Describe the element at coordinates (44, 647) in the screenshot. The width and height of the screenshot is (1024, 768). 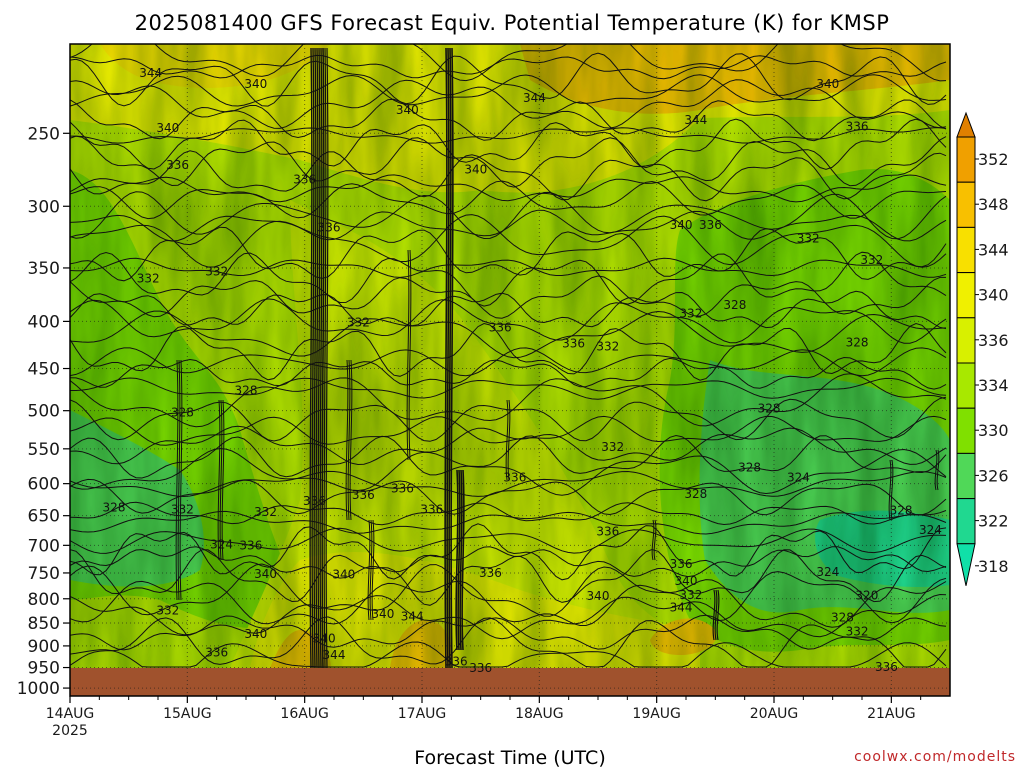
I see `y-tick-label: 900` at that location.